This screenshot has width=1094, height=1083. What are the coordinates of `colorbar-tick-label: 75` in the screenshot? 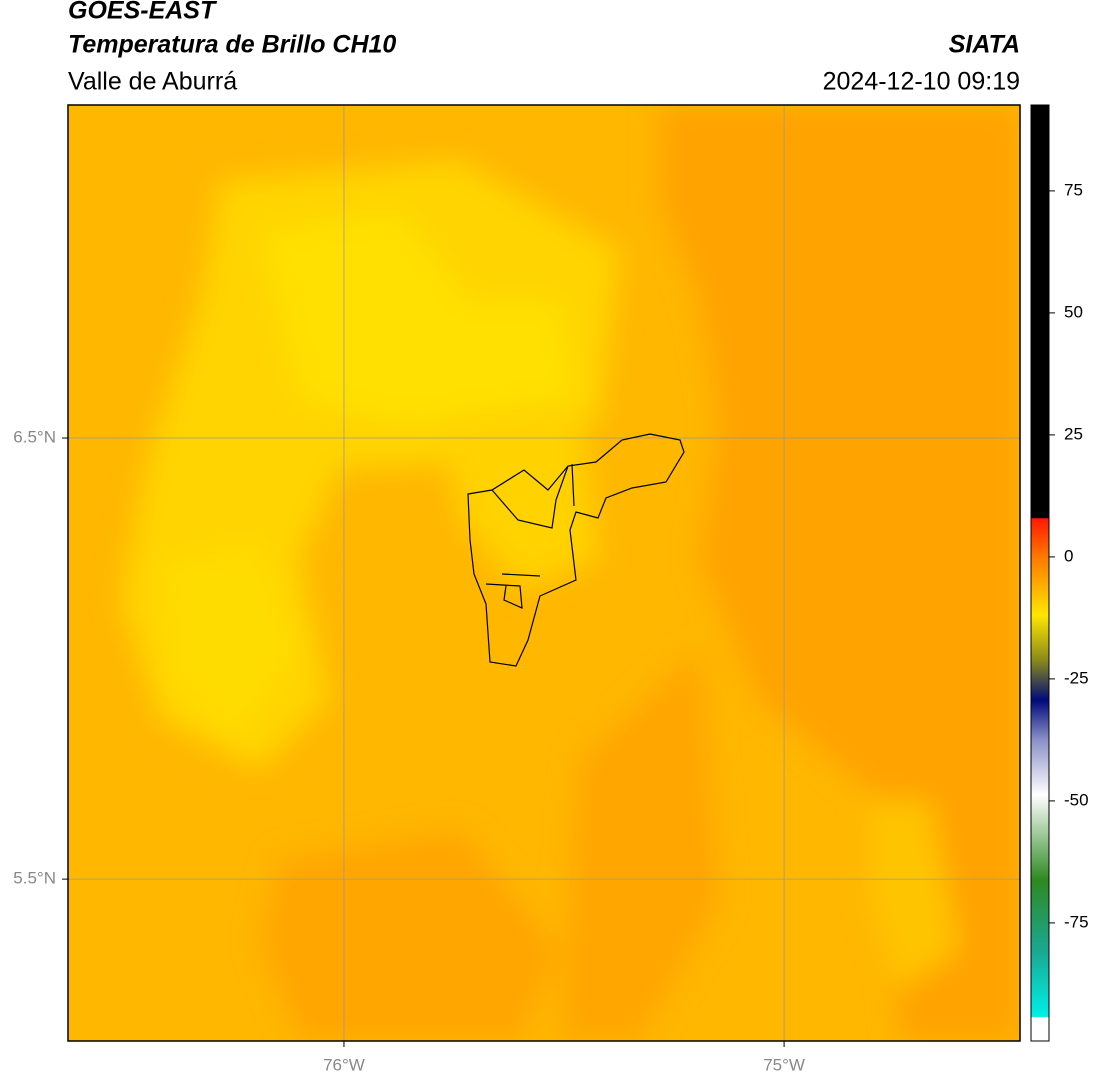 It's located at (1073, 189).